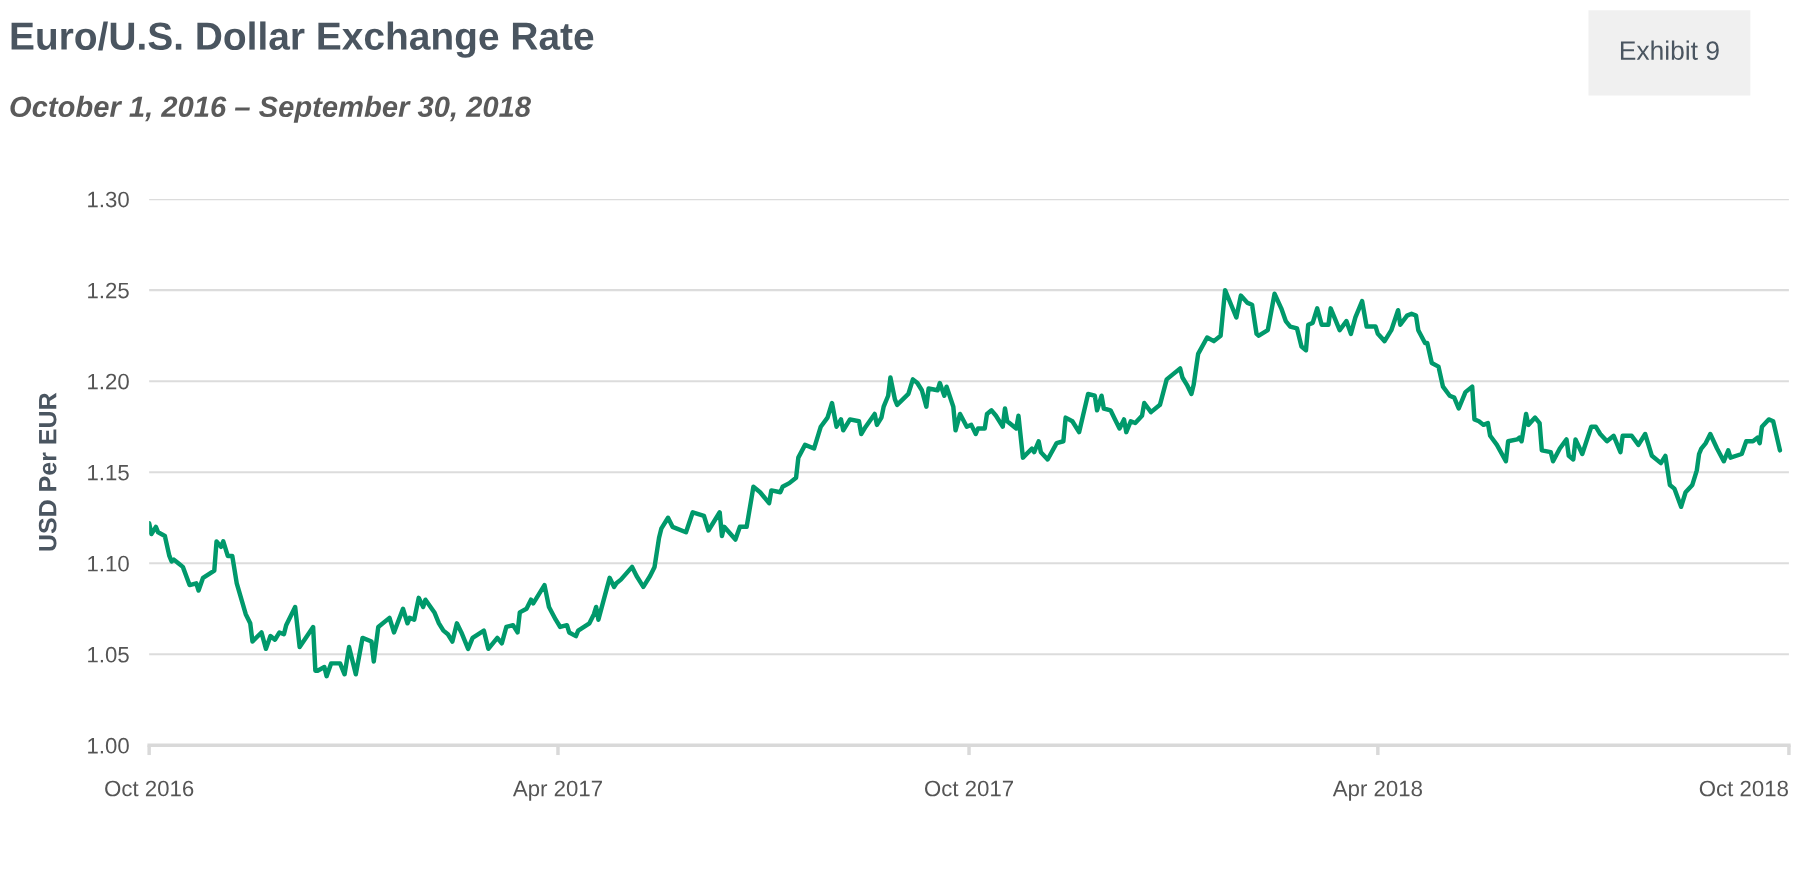  What do you see at coordinates (108, 290) in the screenshot?
I see `y-tick-label: 1.25` at bounding box center [108, 290].